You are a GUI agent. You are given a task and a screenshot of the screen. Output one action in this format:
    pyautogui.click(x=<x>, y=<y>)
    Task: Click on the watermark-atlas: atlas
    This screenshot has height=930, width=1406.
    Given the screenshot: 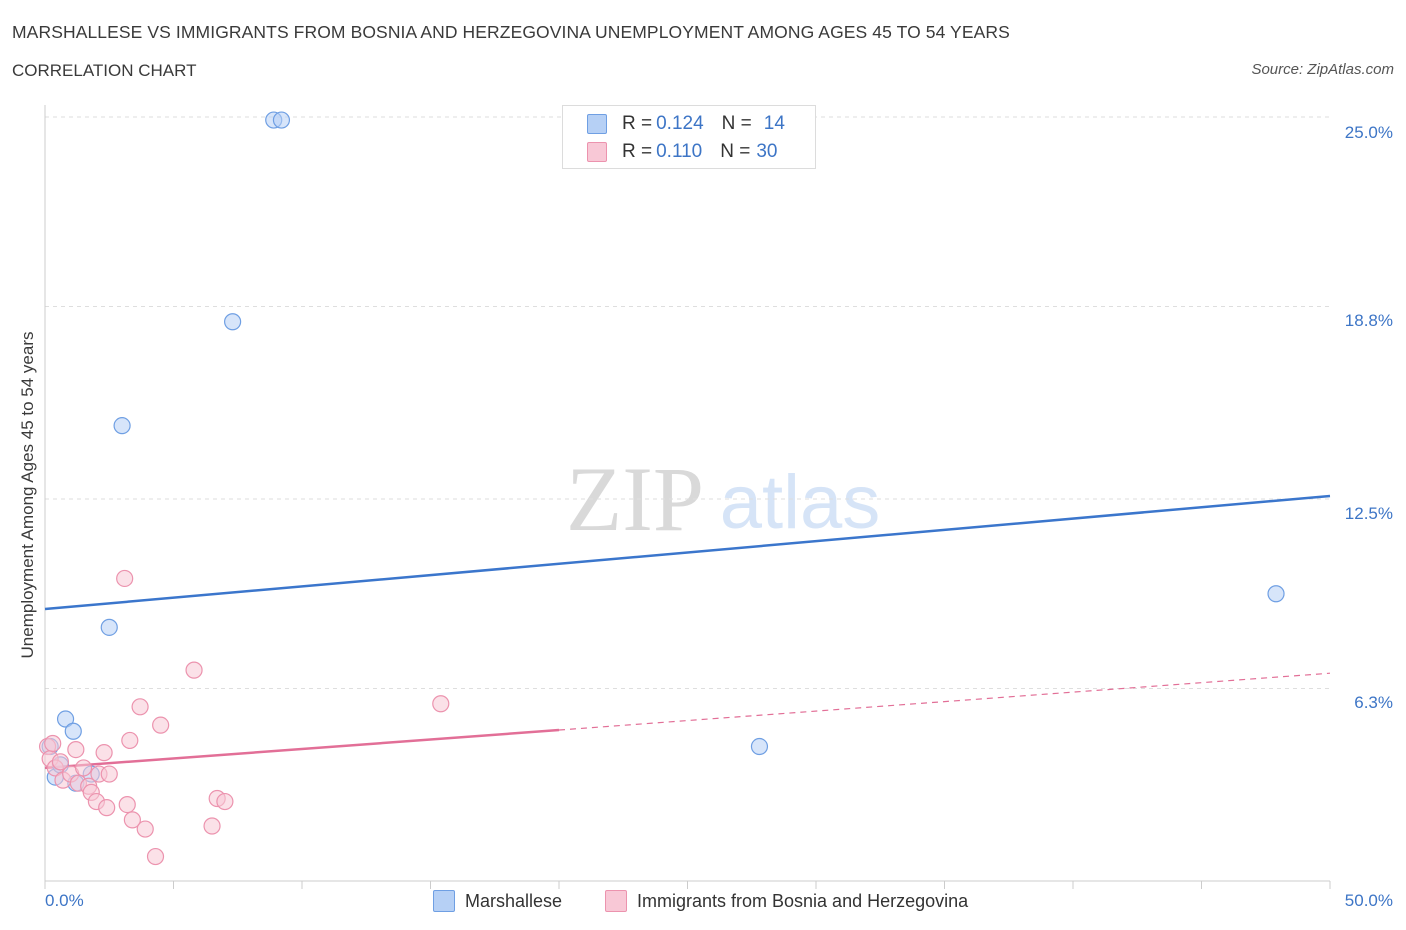 What is the action you would take?
    pyautogui.click(x=800, y=502)
    